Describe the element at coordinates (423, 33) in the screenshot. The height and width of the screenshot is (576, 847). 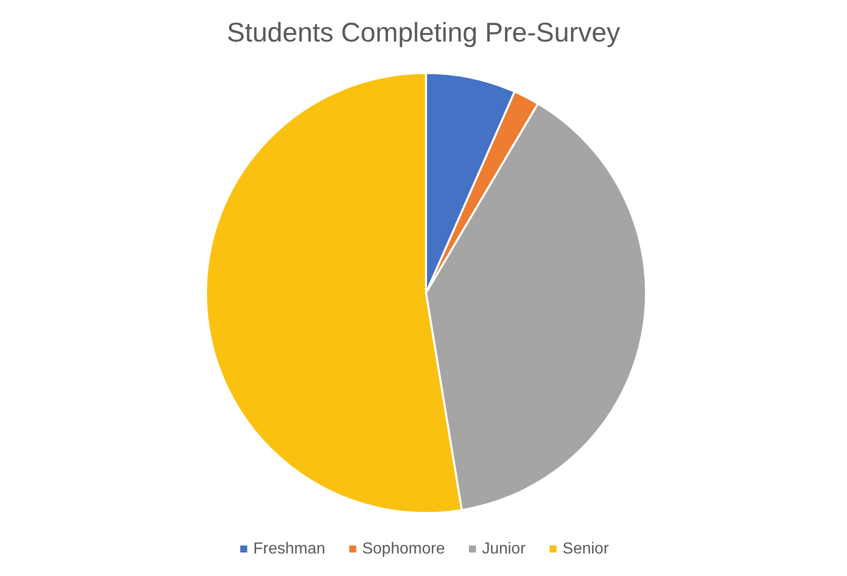
I see `chart-title: Students Completing Pre-Survey` at that location.